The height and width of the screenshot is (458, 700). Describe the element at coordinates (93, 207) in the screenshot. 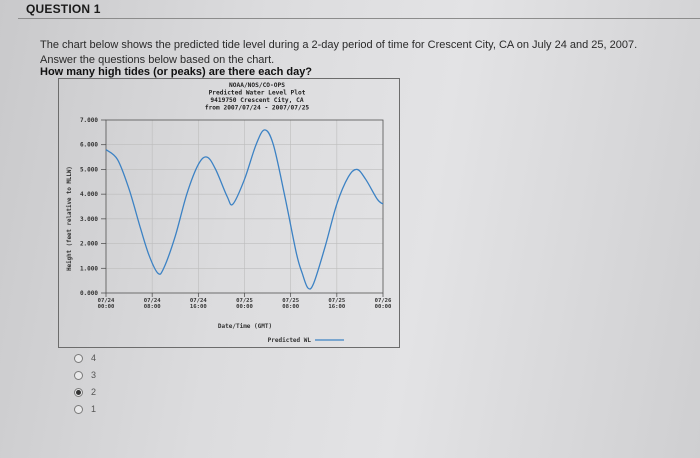

I see `y-axis-ticks: 0.000 1.000 2.000 3.000 4.000 5.000 6.000 7.000` at that location.